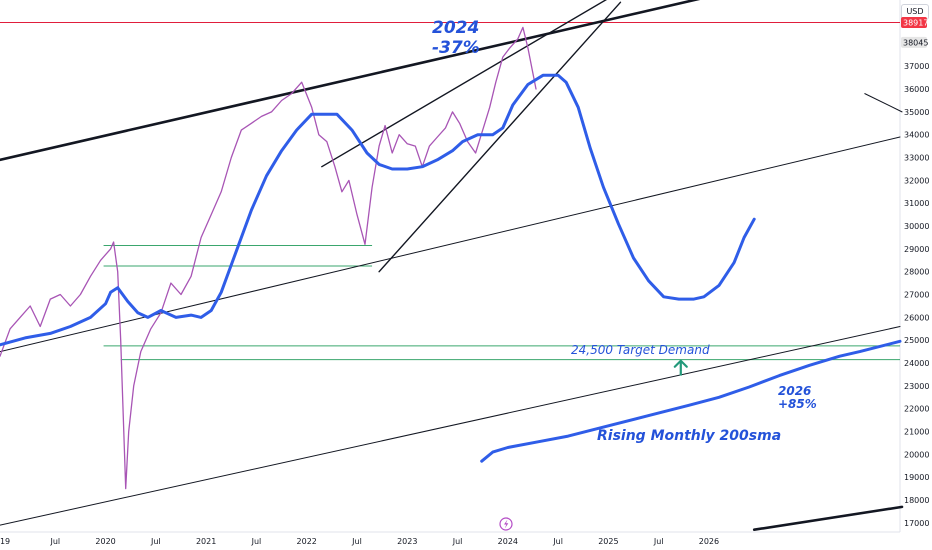 The image size is (932, 550). Describe the element at coordinates (797, 404) in the screenshot. I see `annotation-gain-2026: +85%` at that location.